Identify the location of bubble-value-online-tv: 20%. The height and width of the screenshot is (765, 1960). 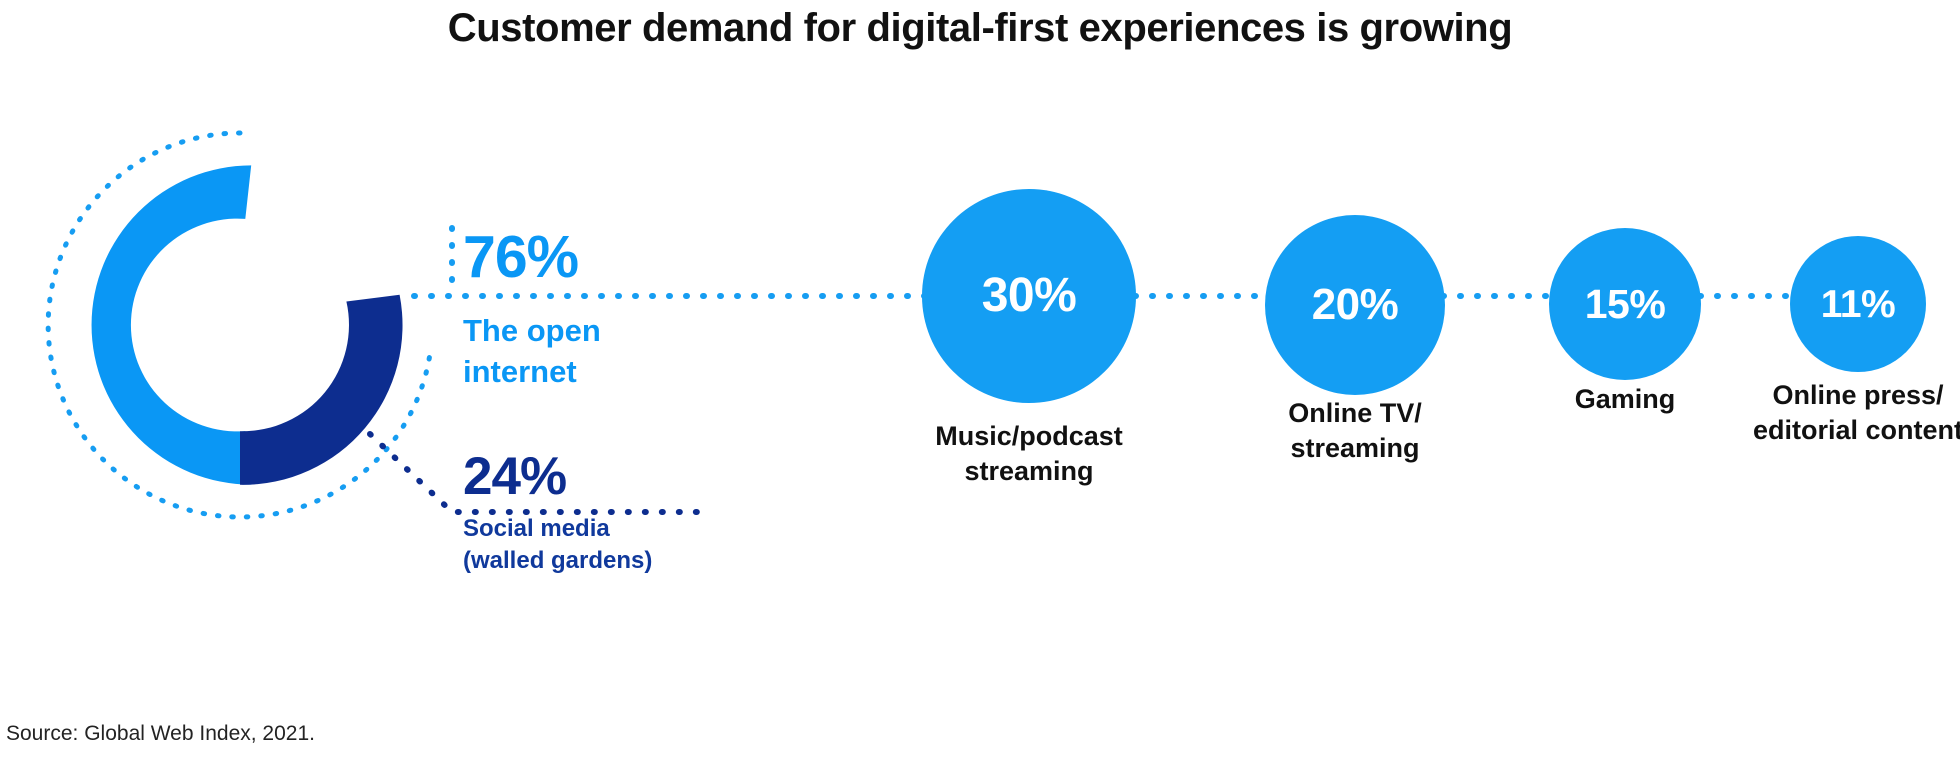
(1355, 304).